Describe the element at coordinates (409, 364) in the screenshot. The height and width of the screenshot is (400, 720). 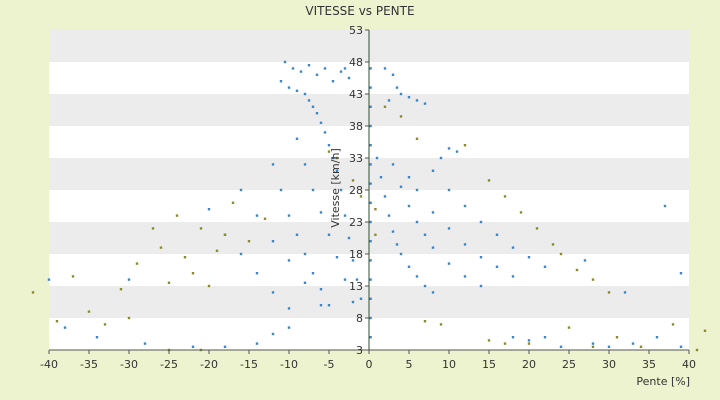
I see `x-tick-label: 5` at that location.